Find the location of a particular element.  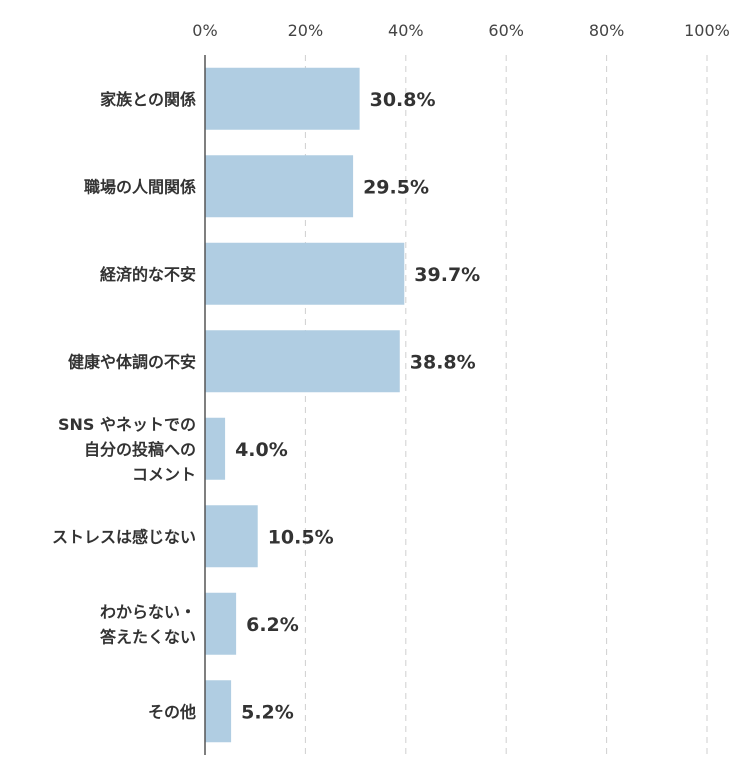

value-label: 10.5% is located at coordinates (301, 537).